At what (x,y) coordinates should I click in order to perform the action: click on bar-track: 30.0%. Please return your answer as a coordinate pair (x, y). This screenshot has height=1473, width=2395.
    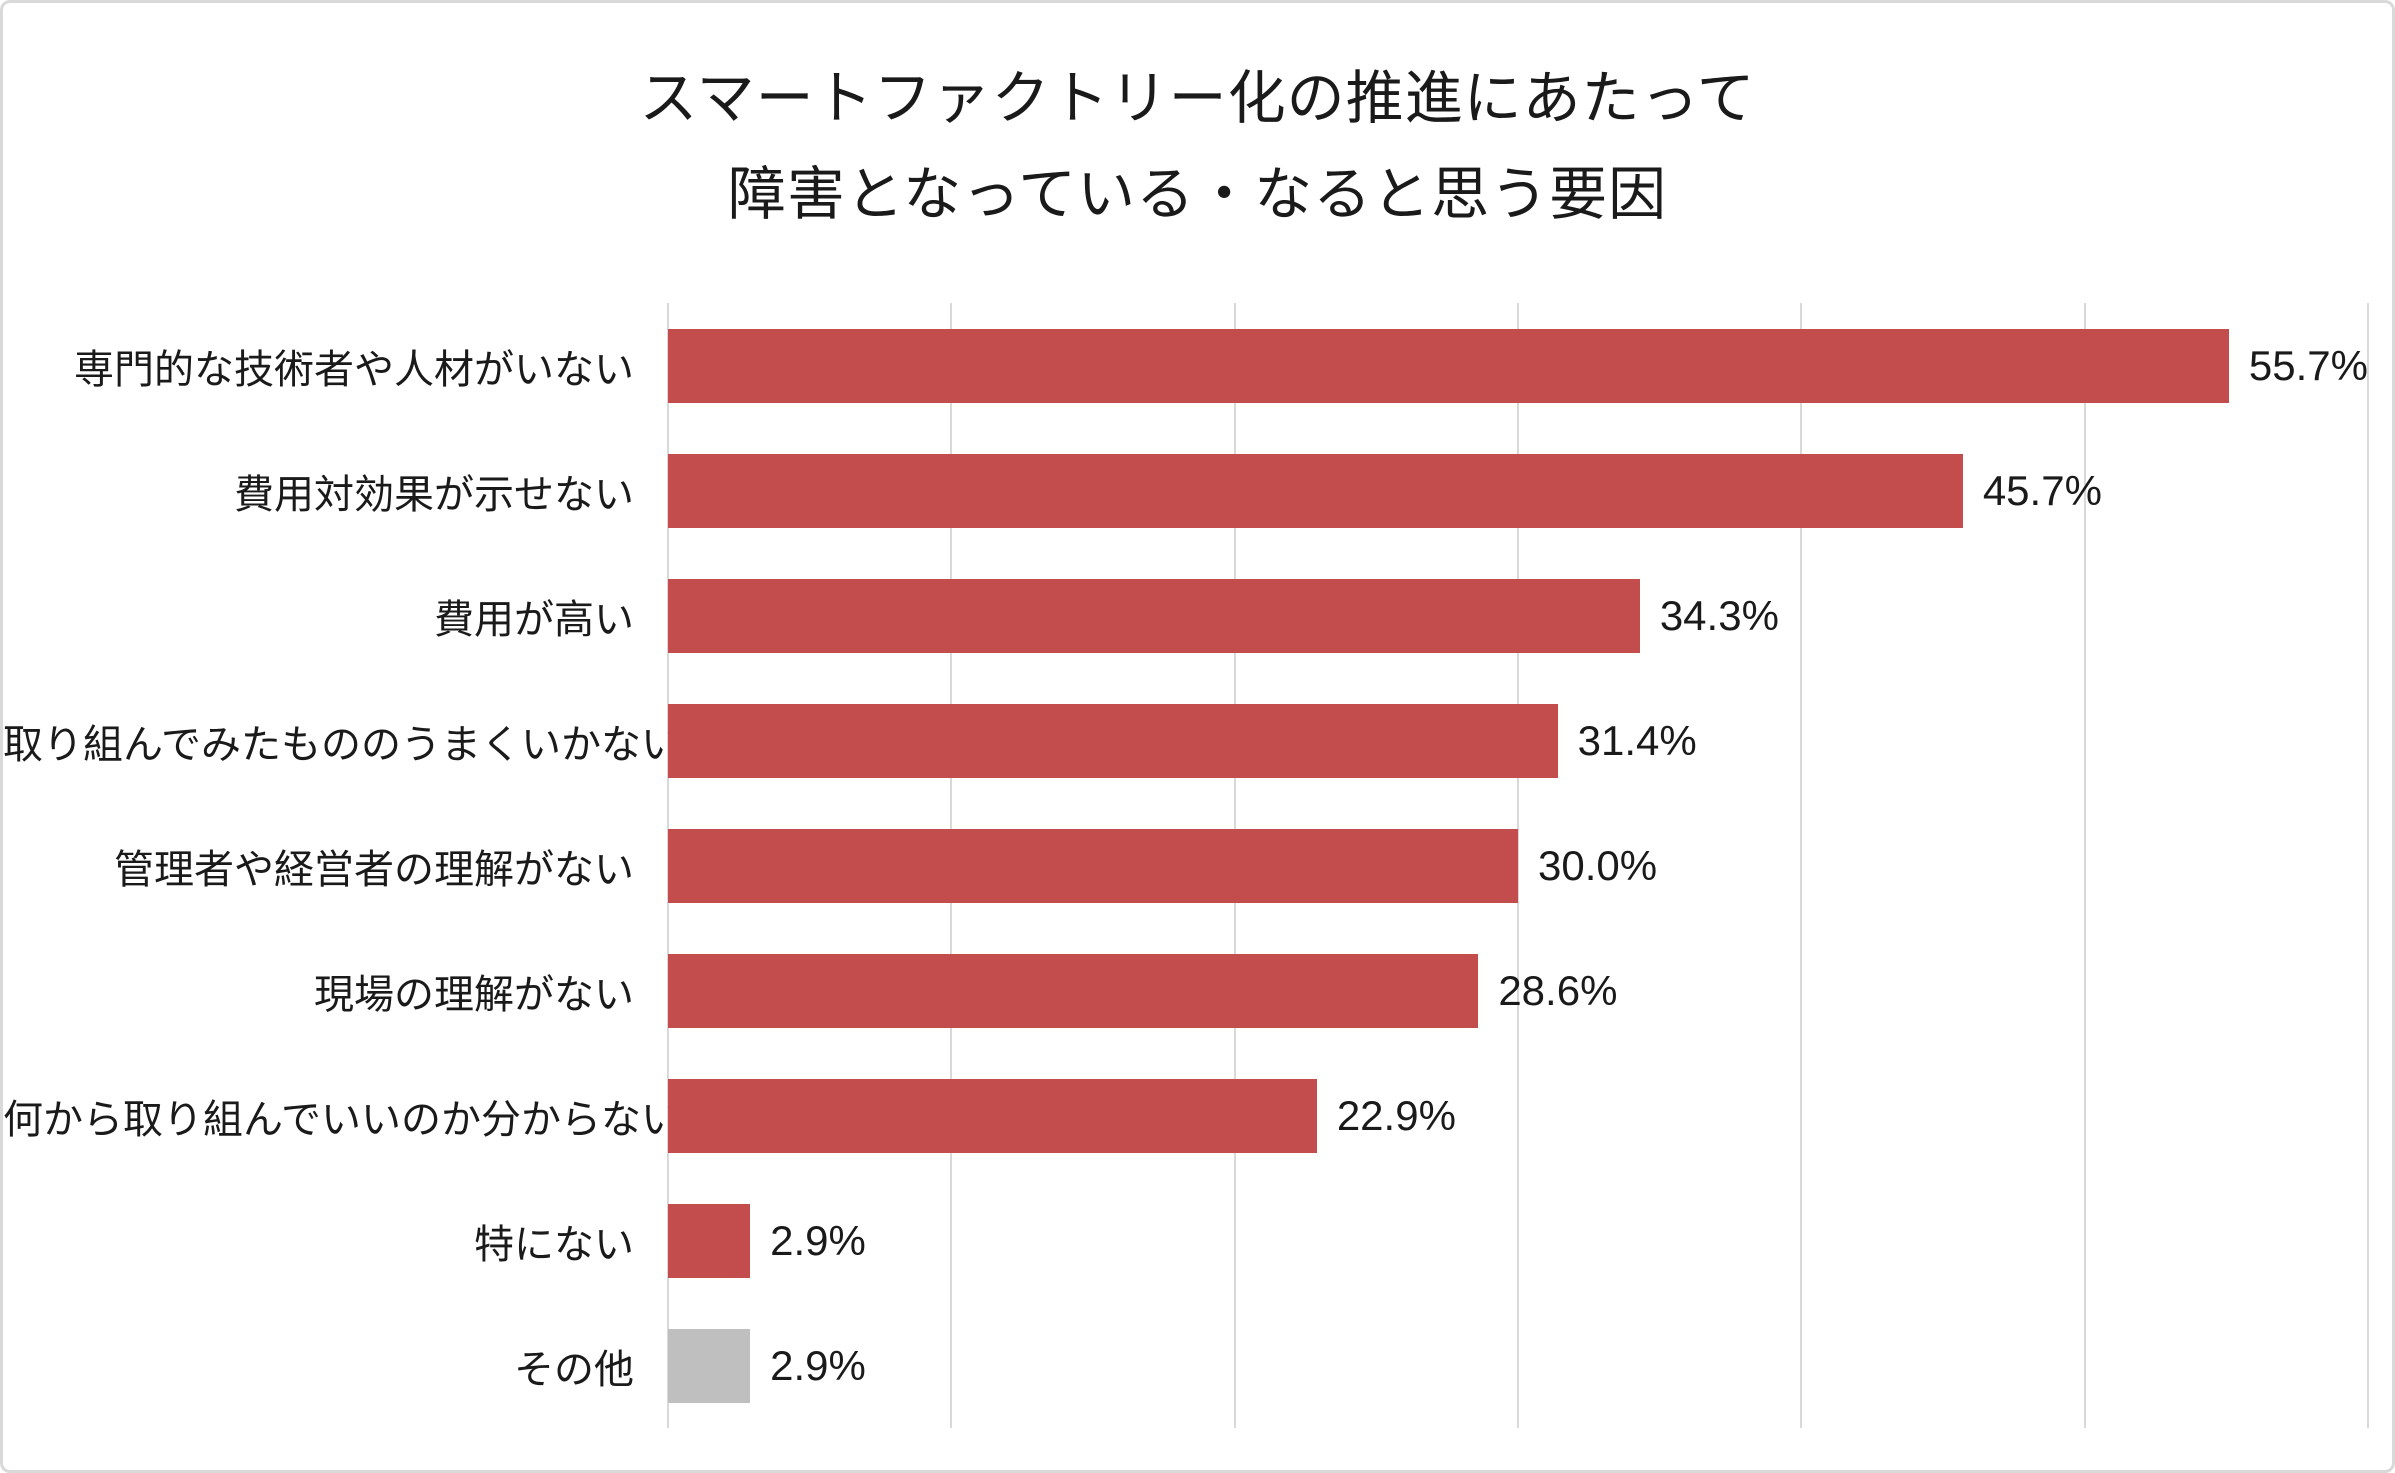
    Looking at the image, I should click on (1518, 865).